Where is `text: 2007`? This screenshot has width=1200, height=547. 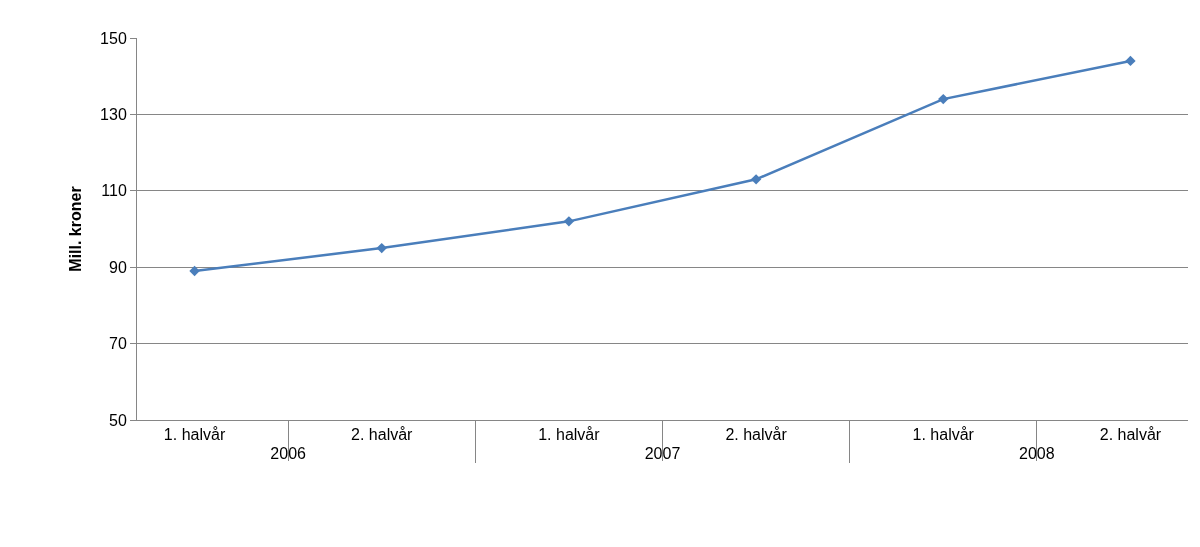
text: 2007 is located at coordinates (662, 454).